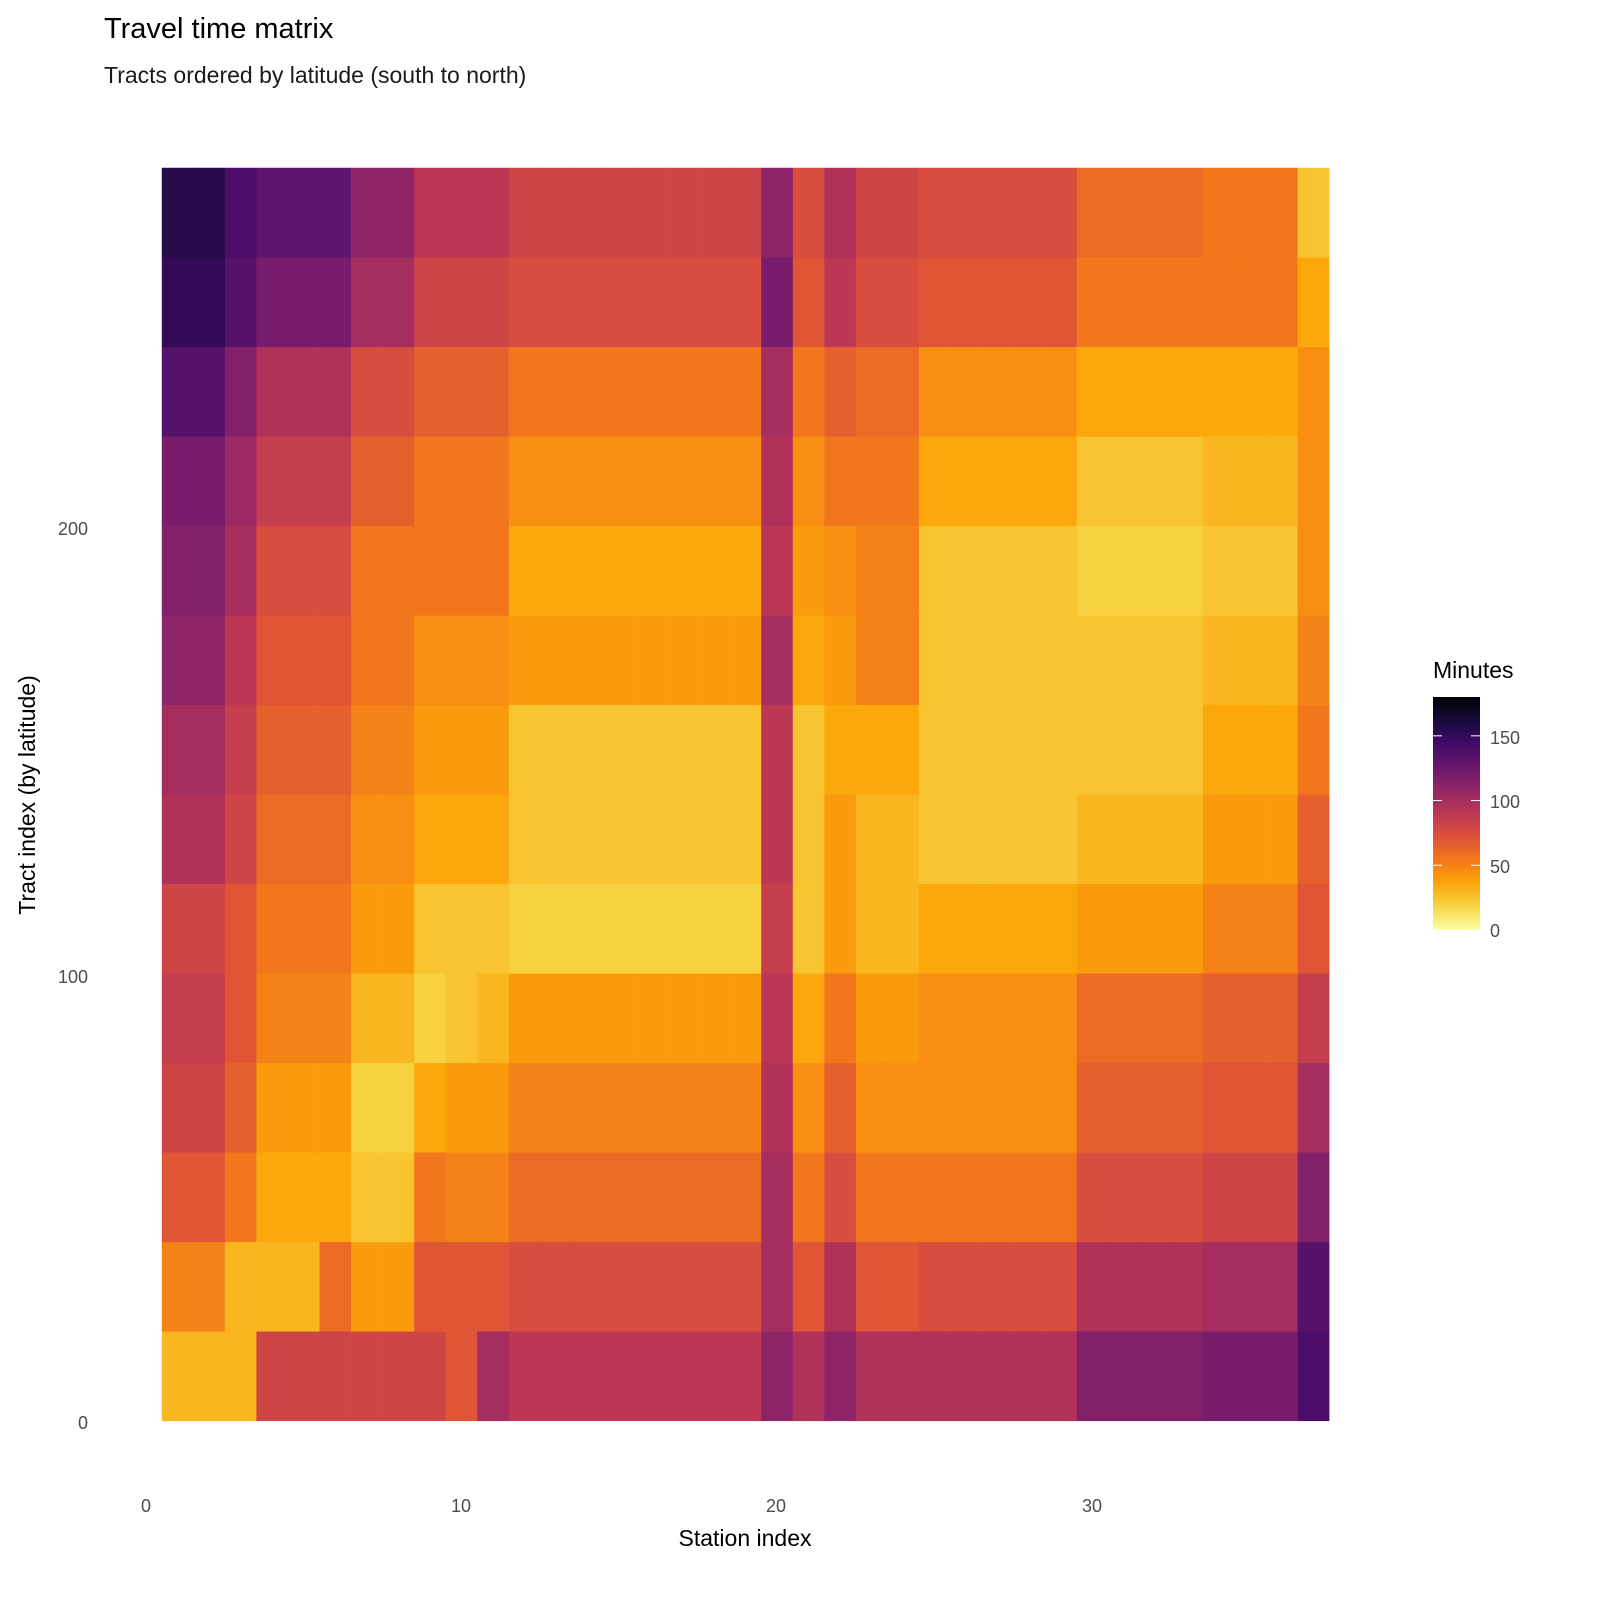 The width and height of the screenshot is (1600, 1600). I want to click on y-tick-label: 200, so click(73, 529).